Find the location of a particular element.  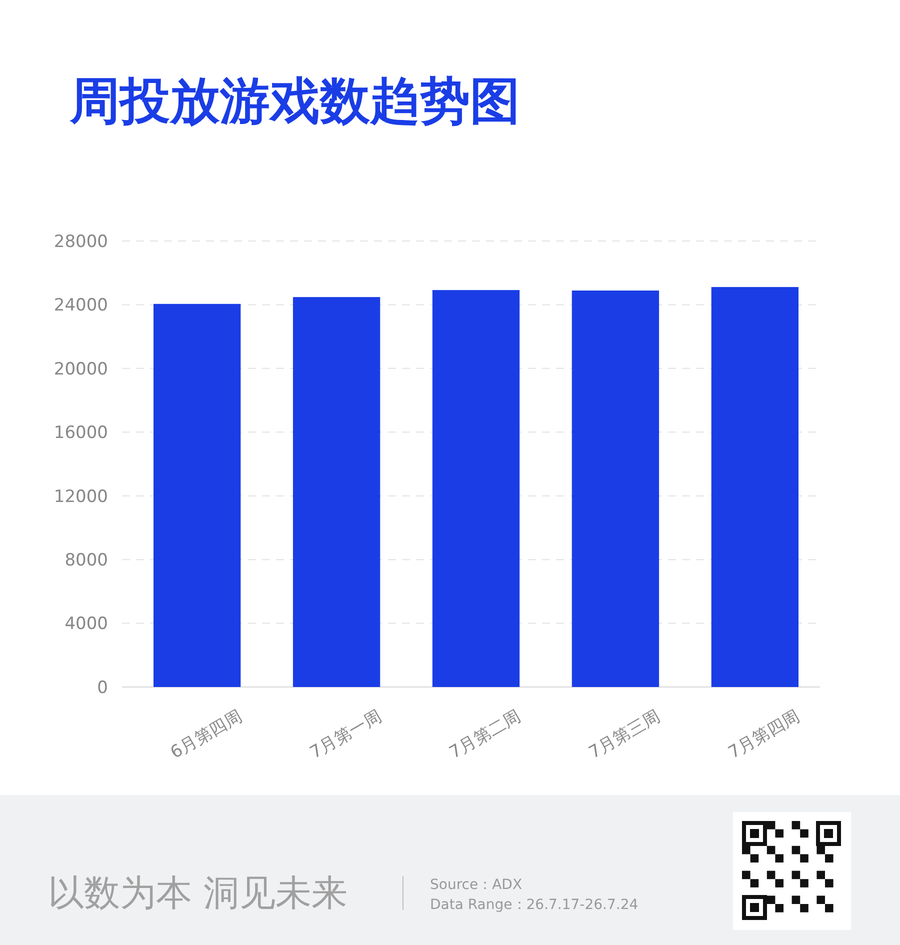

source-note: Source：ADX is located at coordinates (476, 885).